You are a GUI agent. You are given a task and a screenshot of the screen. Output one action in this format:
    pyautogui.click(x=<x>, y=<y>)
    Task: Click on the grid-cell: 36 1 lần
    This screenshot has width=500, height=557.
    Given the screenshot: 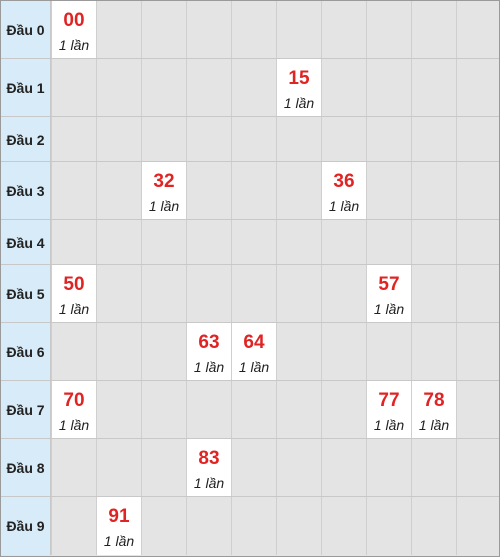 What is the action you would take?
    pyautogui.click(x=343, y=191)
    